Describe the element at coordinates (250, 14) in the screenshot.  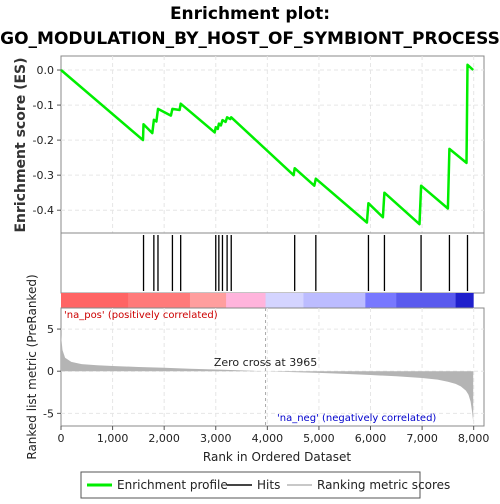
I see `chart-title: Enrichment plot:` at that location.